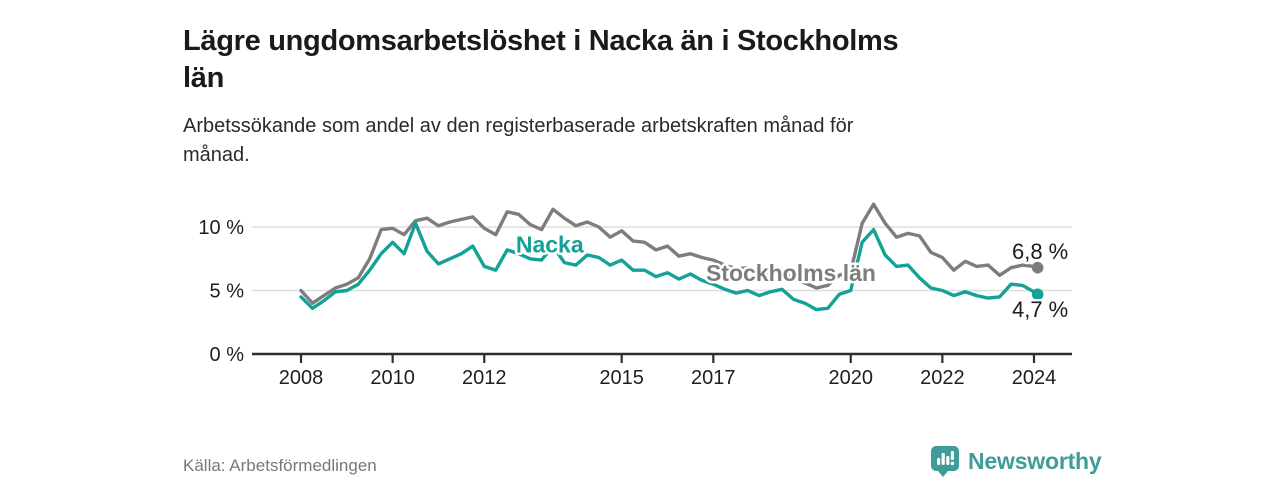  Describe the element at coordinates (1035, 460) in the screenshot. I see `newsworthy-wordmark: Newsworthy` at that location.